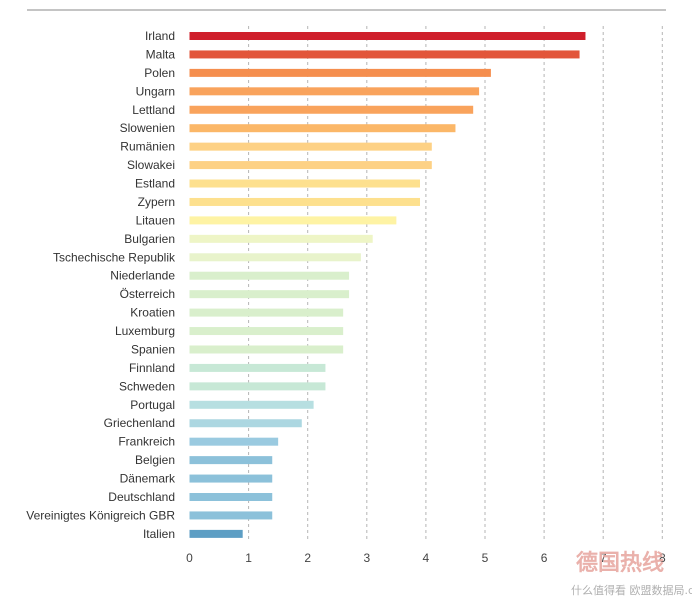 Image resolution: width=692 pixels, height=601 pixels. What do you see at coordinates (153, 110) in the screenshot?
I see `category-label: Lettland` at bounding box center [153, 110].